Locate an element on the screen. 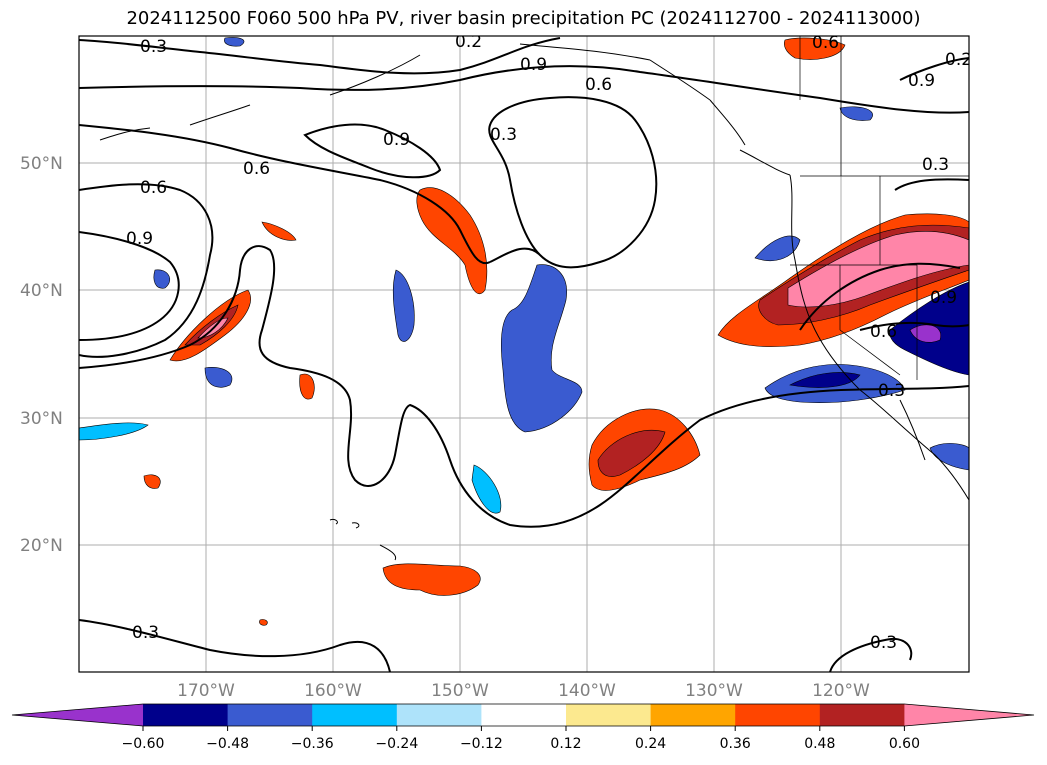 Image resolution: width=1047 pixels, height=765 pixels. colorbar-tick-label: 0.60 is located at coordinates (904, 744).